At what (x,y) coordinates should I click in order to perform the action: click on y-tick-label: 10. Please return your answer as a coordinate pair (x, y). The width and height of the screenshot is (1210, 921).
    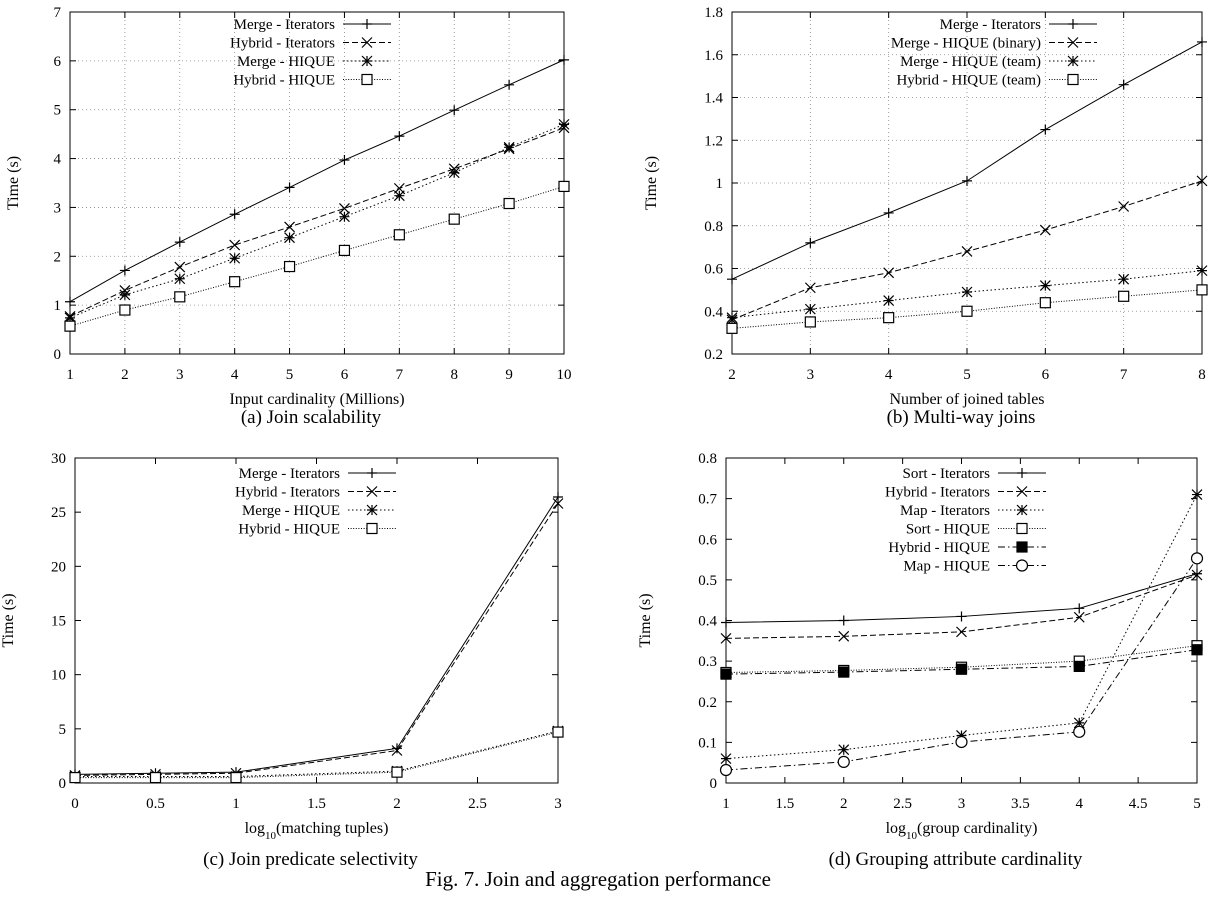
    Looking at the image, I should click on (58, 676).